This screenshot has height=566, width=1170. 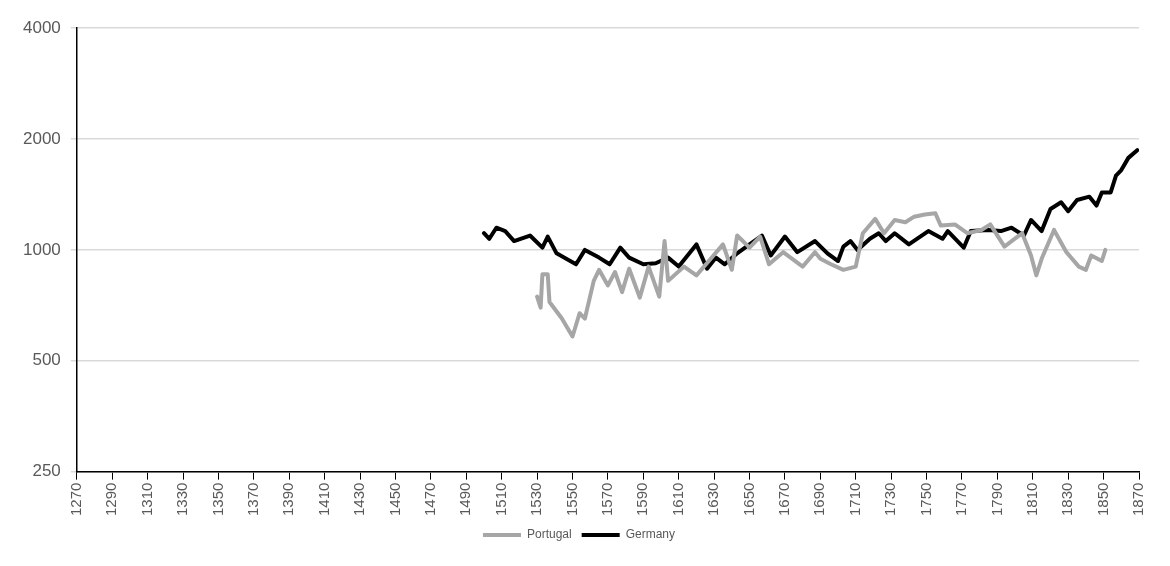 I want to click on x-tick-label: 1730, so click(x=890, y=499).